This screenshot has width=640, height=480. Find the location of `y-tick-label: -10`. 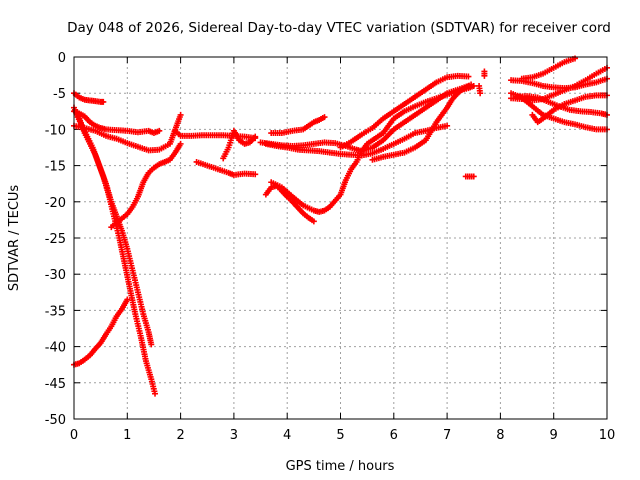

y-tick-label: -10 is located at coordinates (55, 130).